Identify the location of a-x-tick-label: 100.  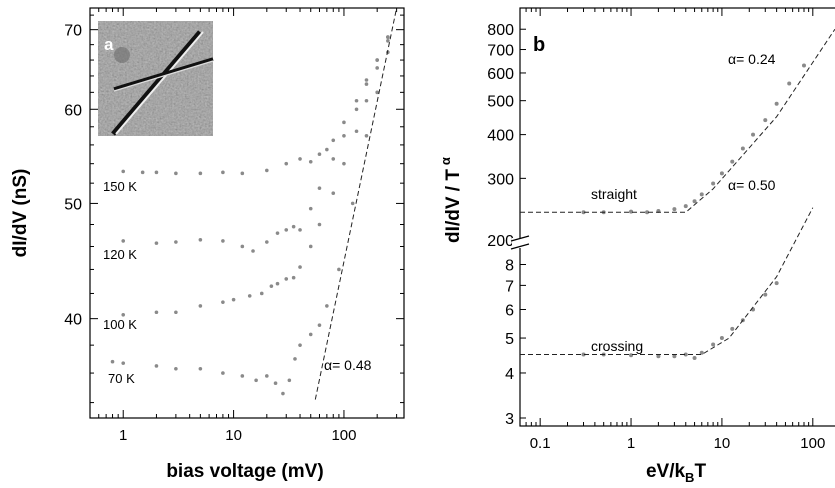
(343, 435).